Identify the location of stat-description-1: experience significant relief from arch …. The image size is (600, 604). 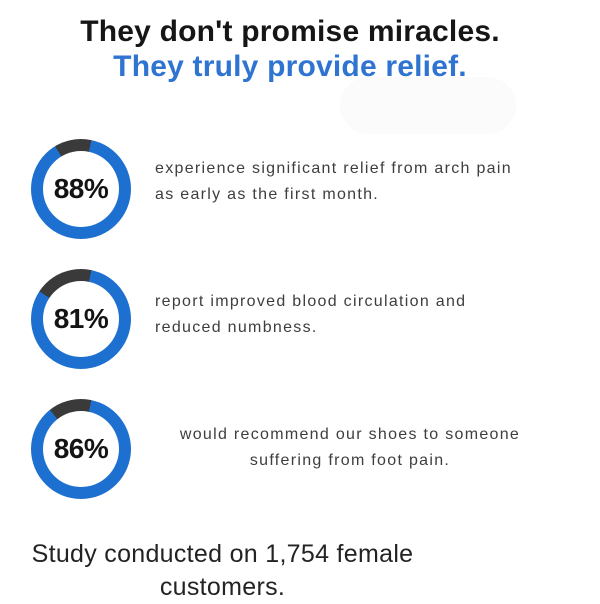
(333, 181).